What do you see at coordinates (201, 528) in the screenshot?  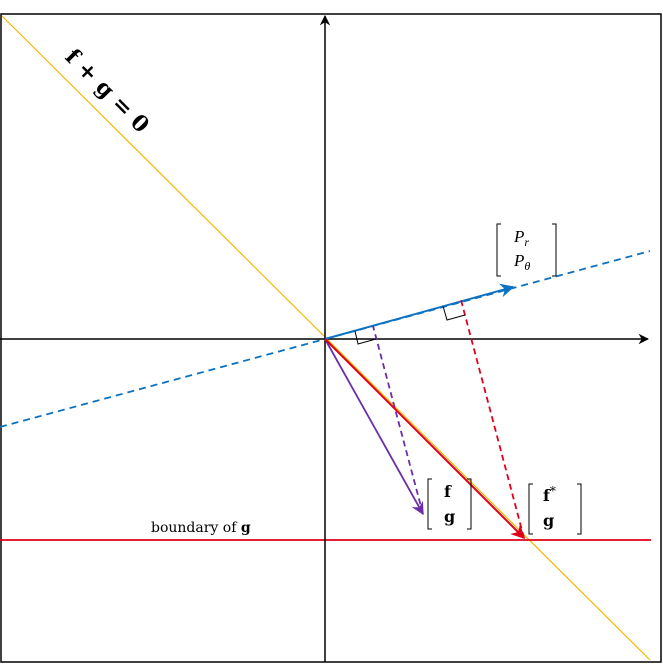 I see `boundary-label: boundary of g` at bounding box center [201, 528].